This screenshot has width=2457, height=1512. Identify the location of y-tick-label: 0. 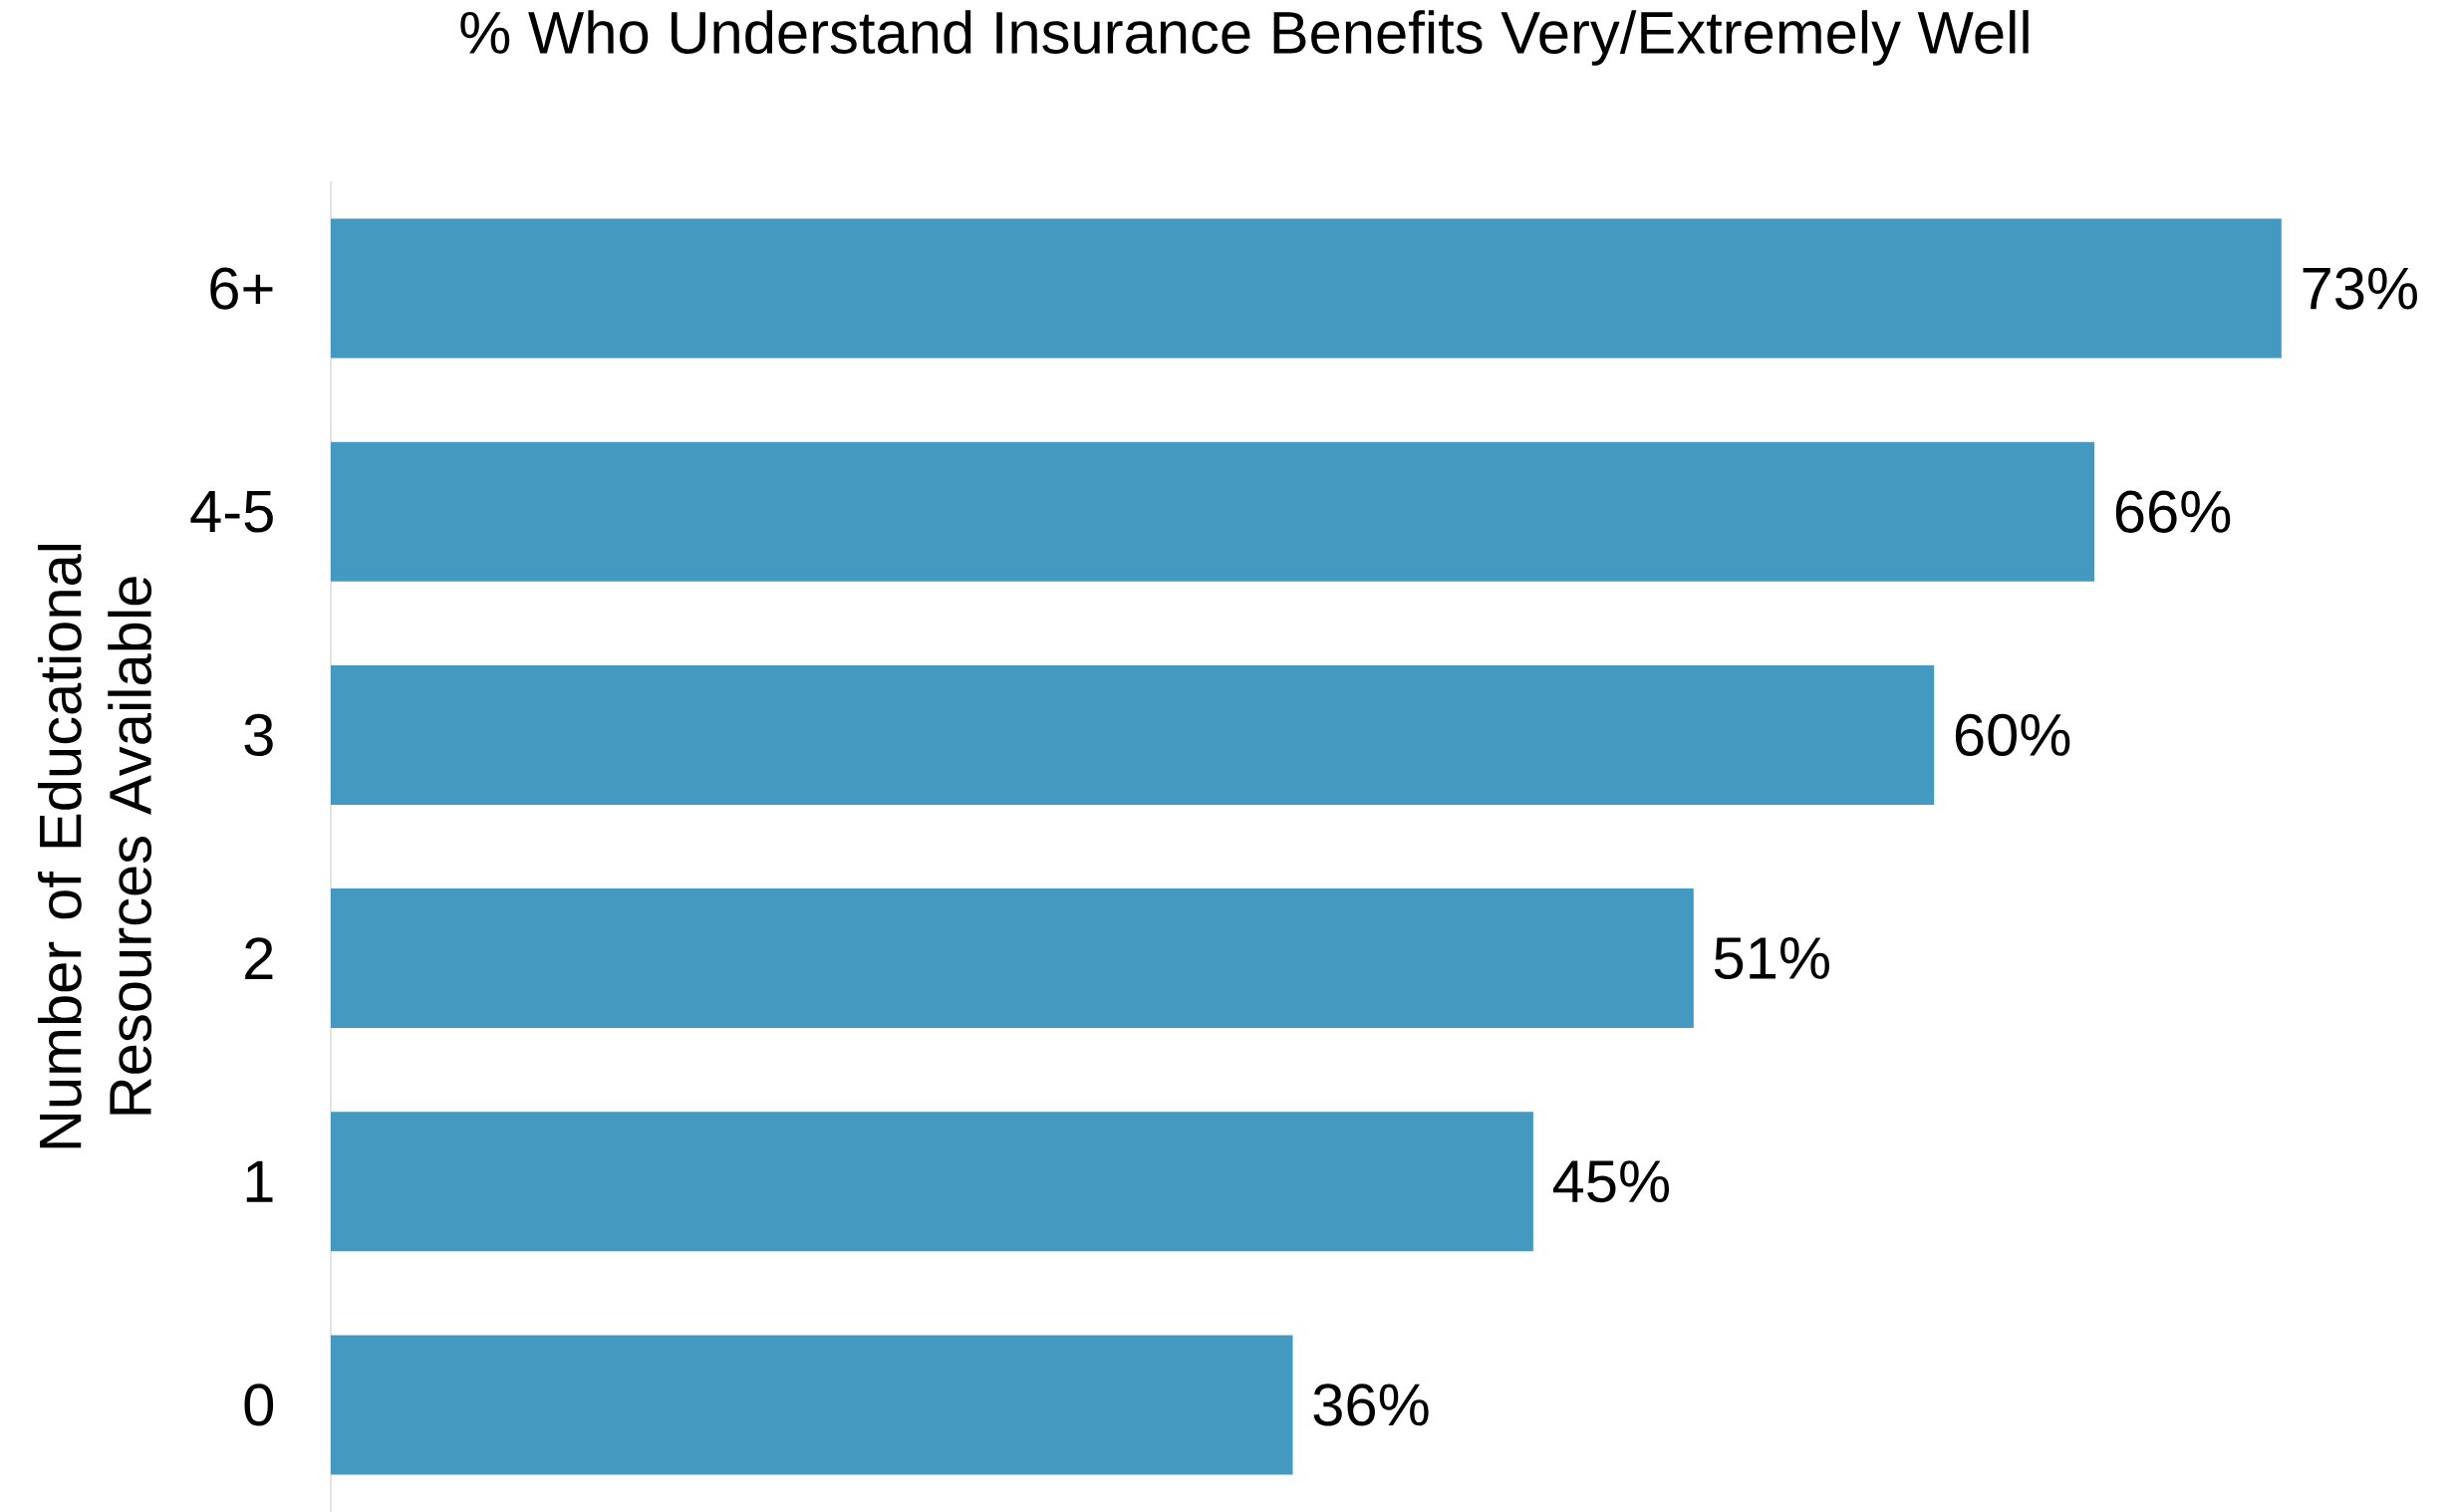
(259, 1405).